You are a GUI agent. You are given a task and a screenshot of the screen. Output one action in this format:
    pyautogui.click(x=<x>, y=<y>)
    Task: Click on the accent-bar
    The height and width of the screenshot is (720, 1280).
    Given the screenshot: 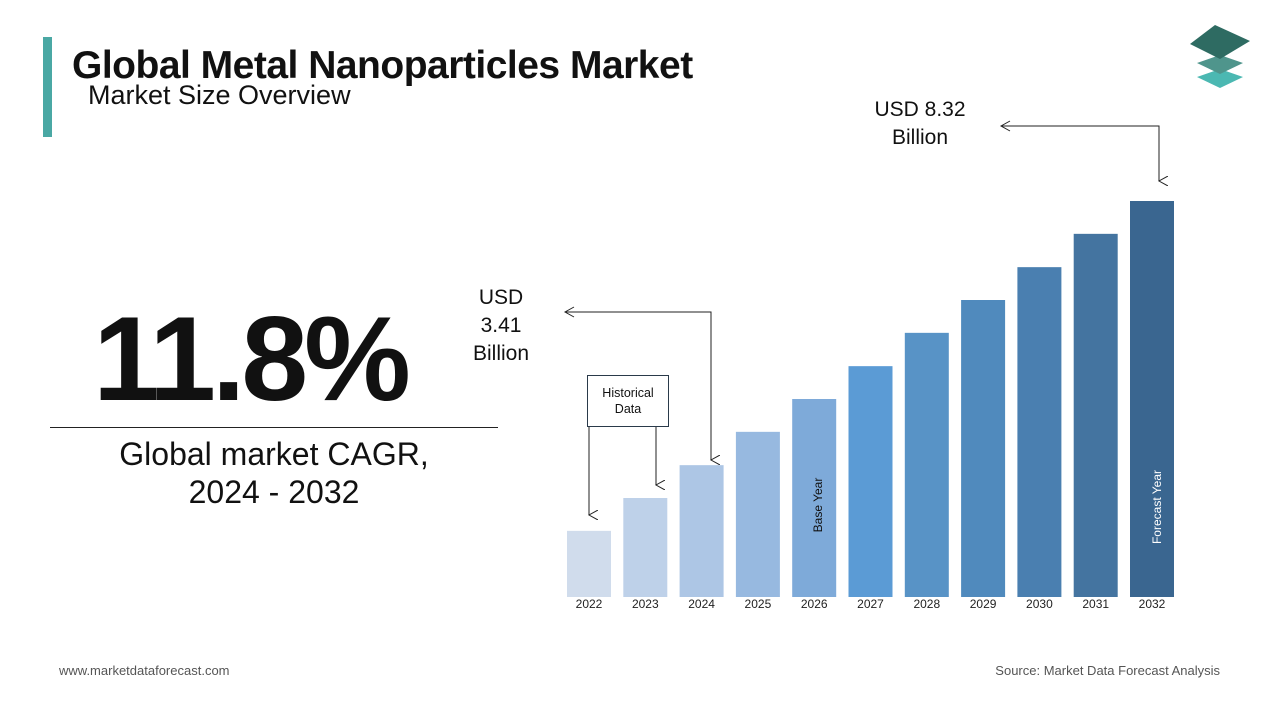 What is the action you would take?
    pyautogui.click(x=47, y=87)
    